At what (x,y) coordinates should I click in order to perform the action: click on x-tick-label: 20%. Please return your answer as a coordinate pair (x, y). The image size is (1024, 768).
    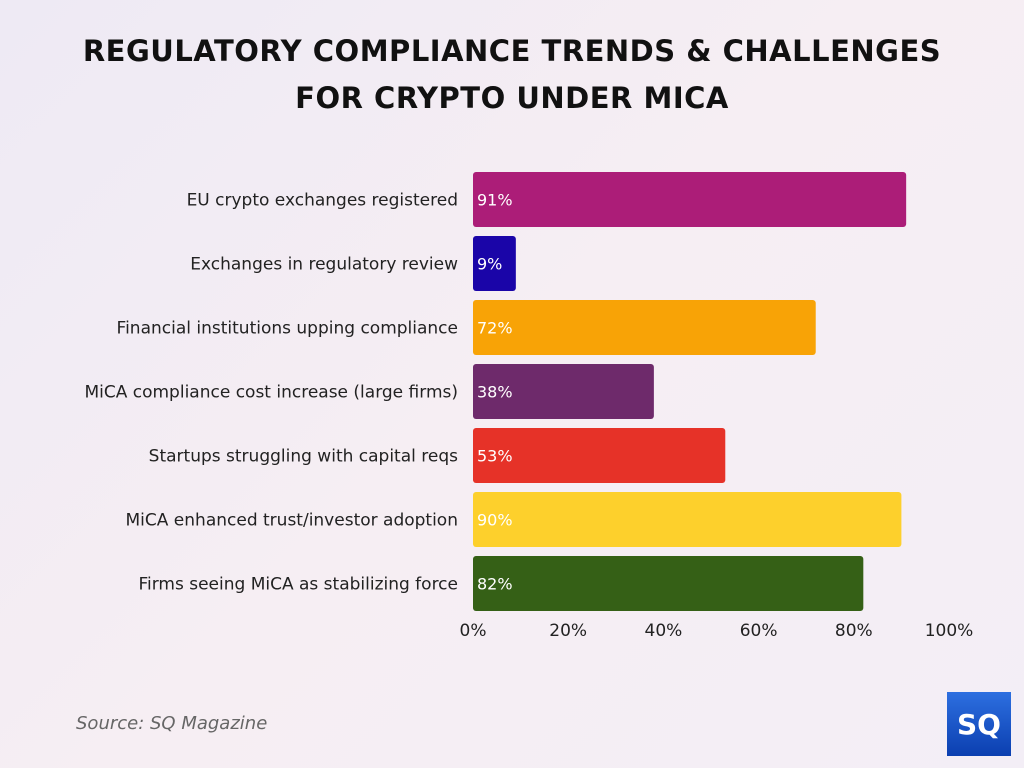
    Looking at the image, I should click on (568, 631).